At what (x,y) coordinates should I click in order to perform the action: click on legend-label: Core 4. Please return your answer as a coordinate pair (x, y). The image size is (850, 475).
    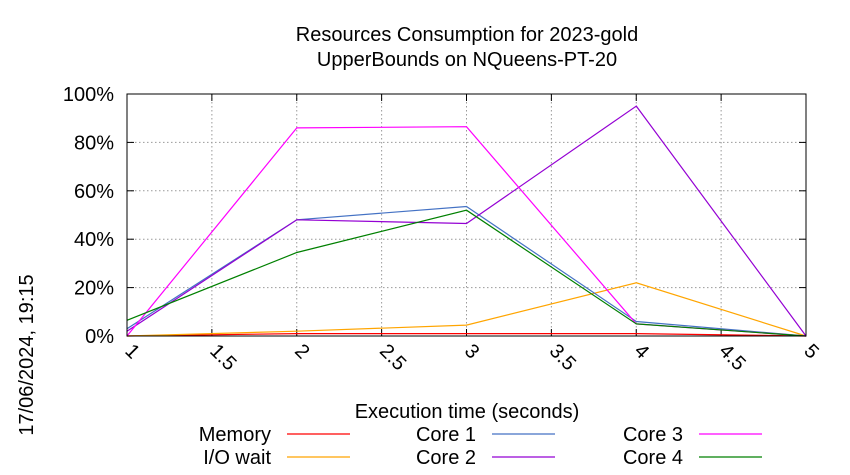
    Looking at the image, I should click on (653, 458).